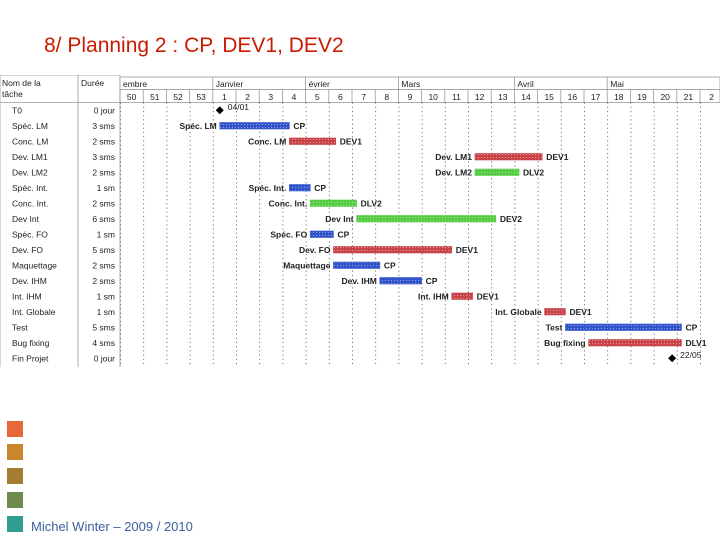 The image size is (720, 540). Describe the element at coordinates (525, 84) in the screenshot. I see `month-label: Avril` at that location.